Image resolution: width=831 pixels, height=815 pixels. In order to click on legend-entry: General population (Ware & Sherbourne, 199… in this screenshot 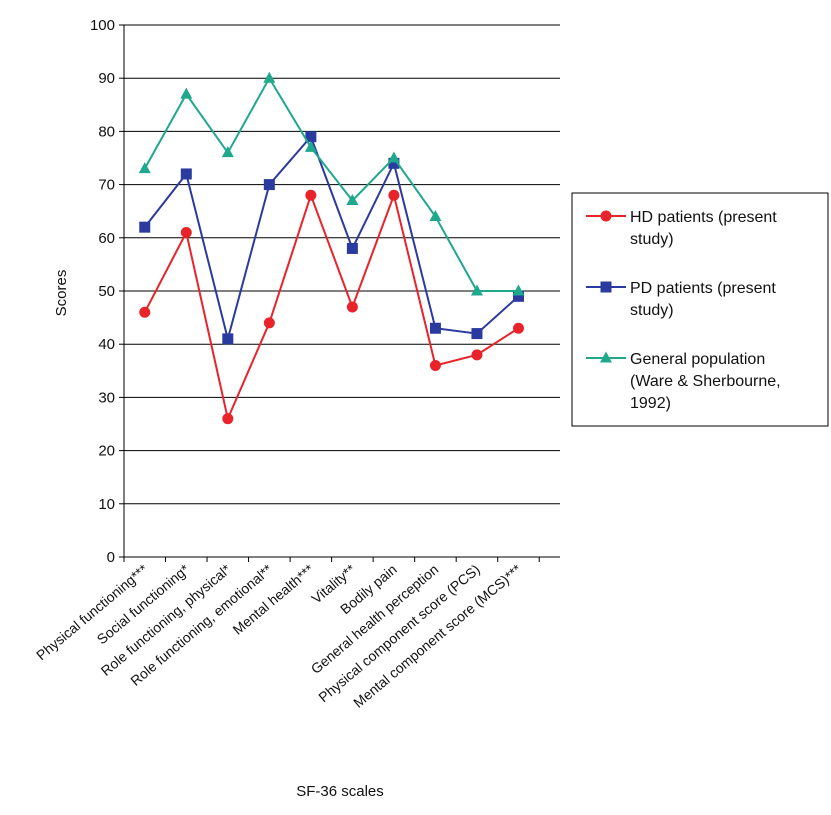, I will do `click(683, 381)`.